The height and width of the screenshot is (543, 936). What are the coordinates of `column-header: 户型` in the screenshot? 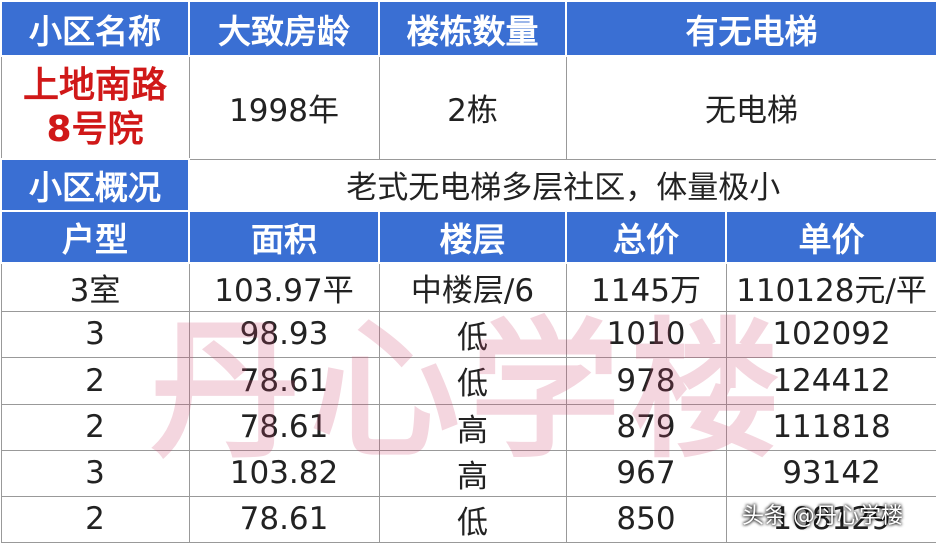 It's located at (95, 237).